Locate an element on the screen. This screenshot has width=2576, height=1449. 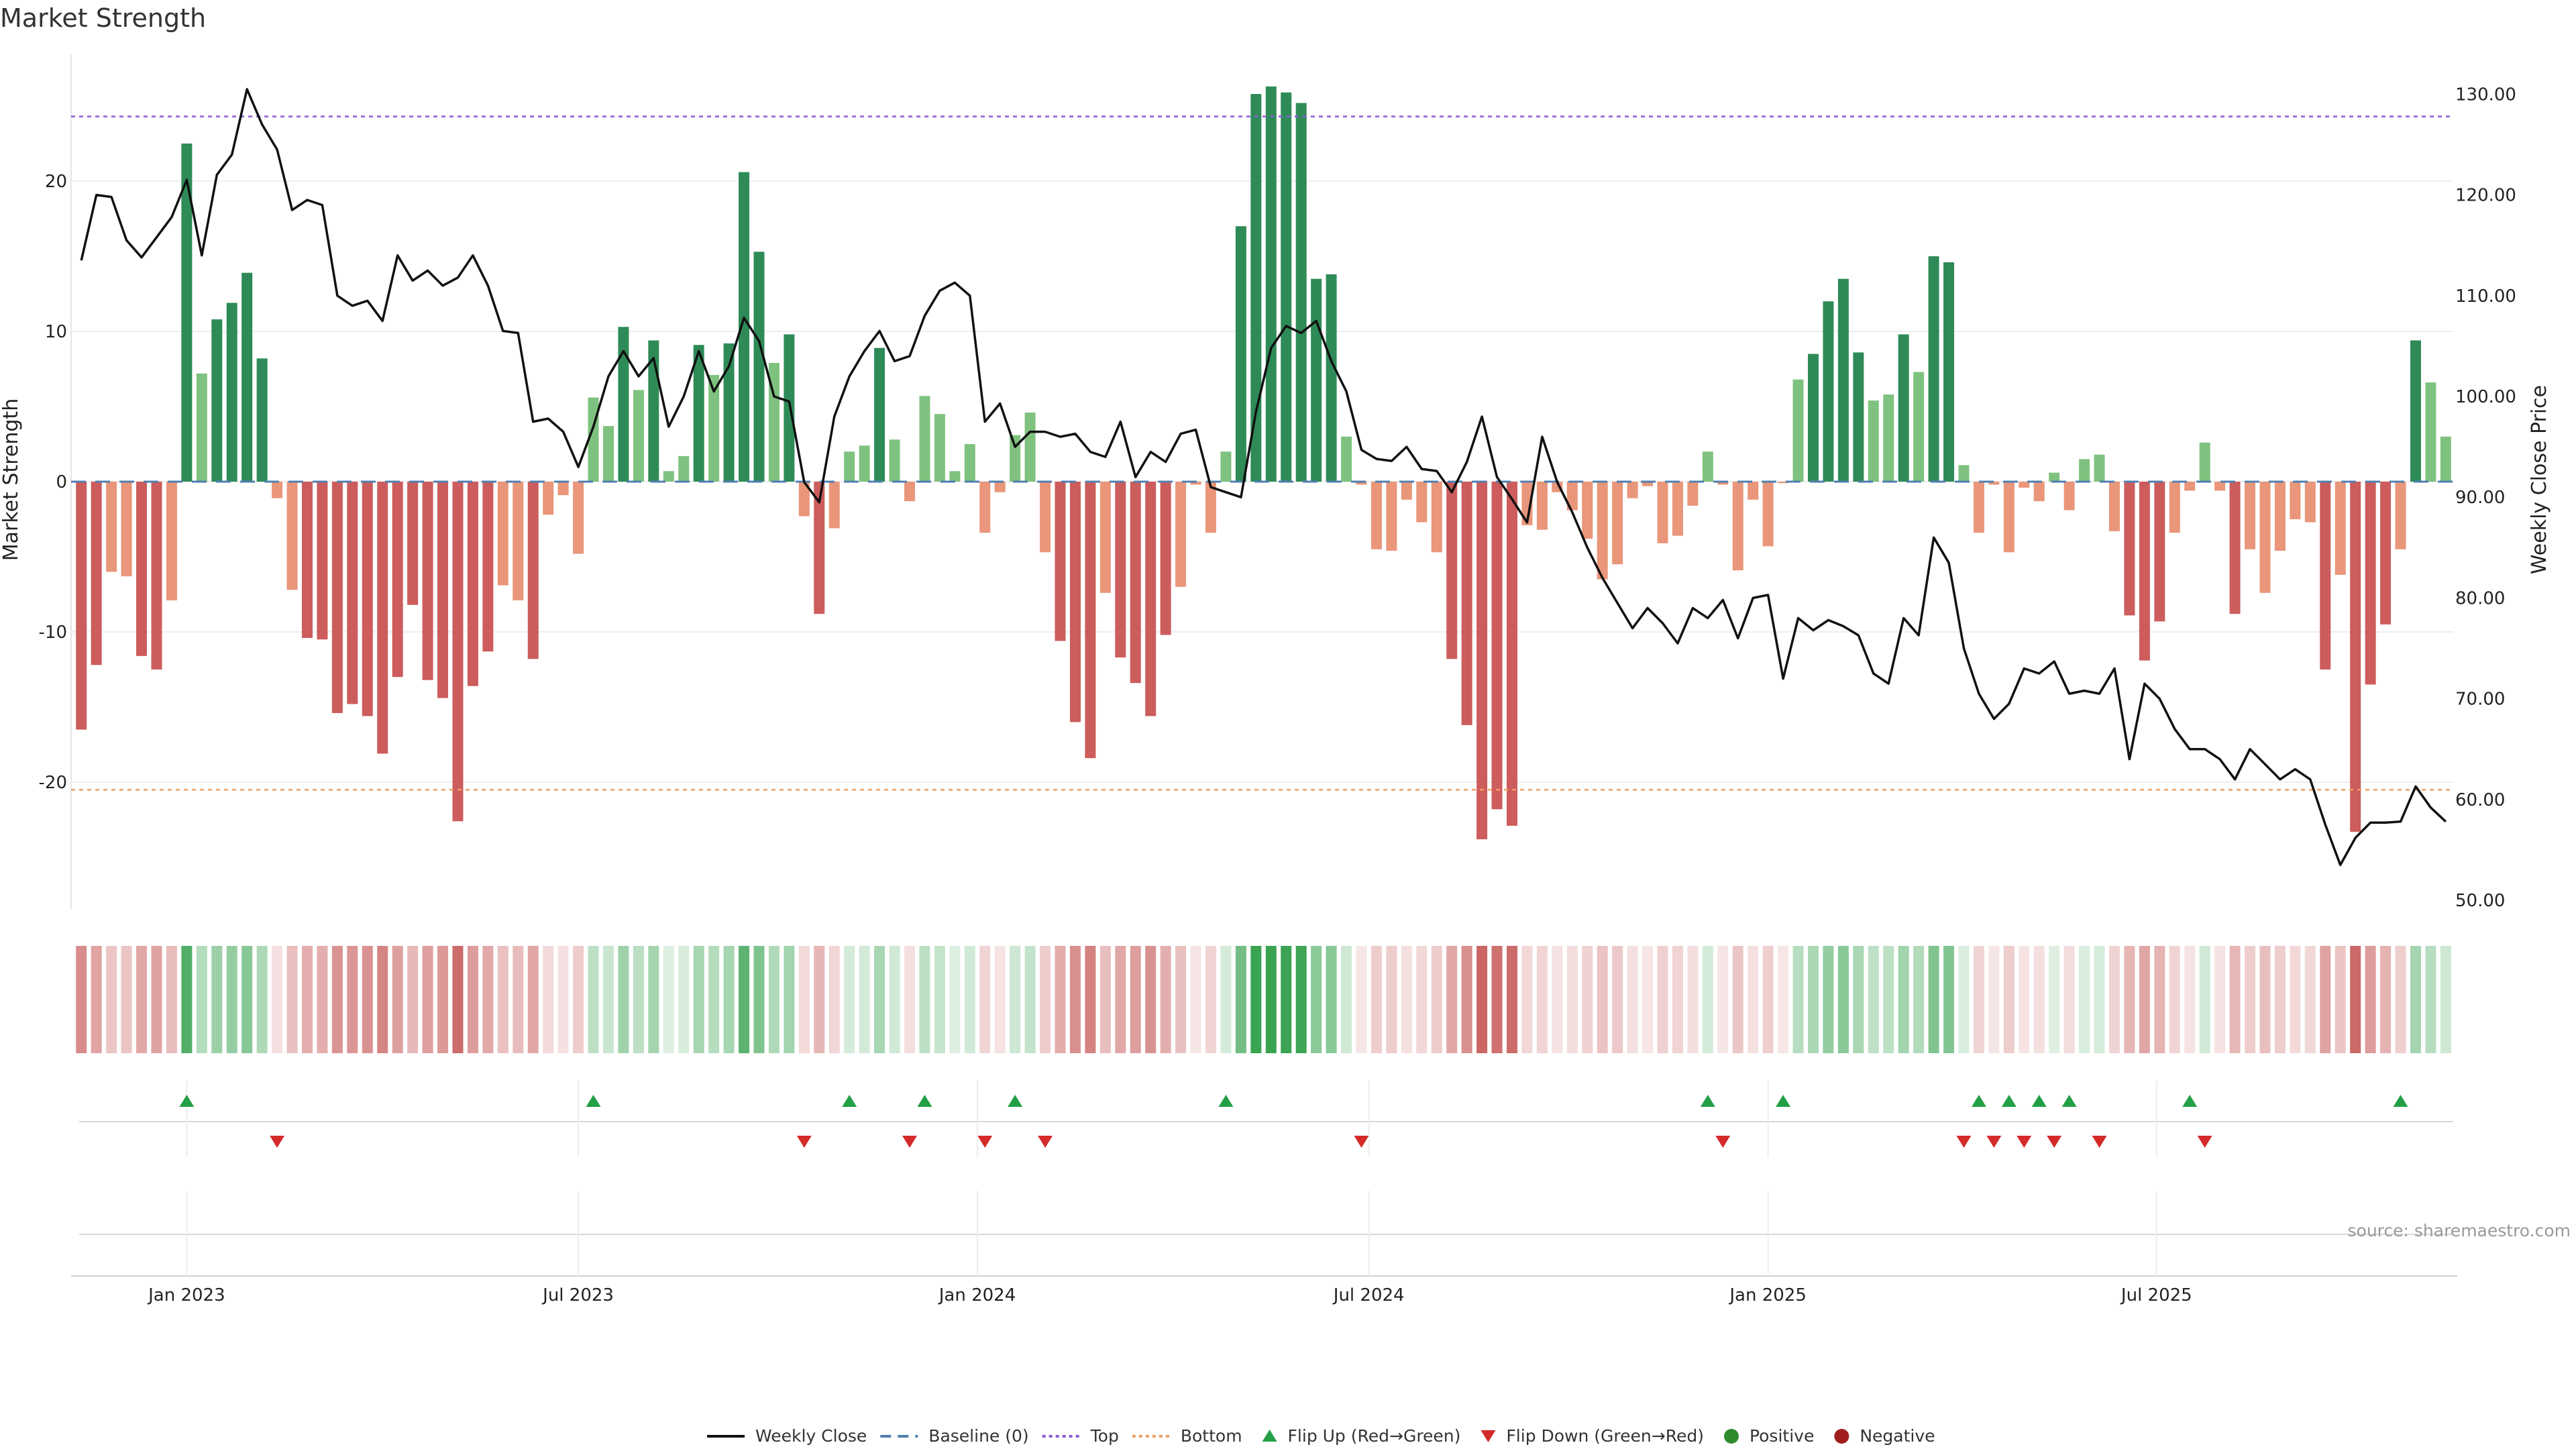
x-tick-label: Jan 2023 is located at coordinates (186, 1295).